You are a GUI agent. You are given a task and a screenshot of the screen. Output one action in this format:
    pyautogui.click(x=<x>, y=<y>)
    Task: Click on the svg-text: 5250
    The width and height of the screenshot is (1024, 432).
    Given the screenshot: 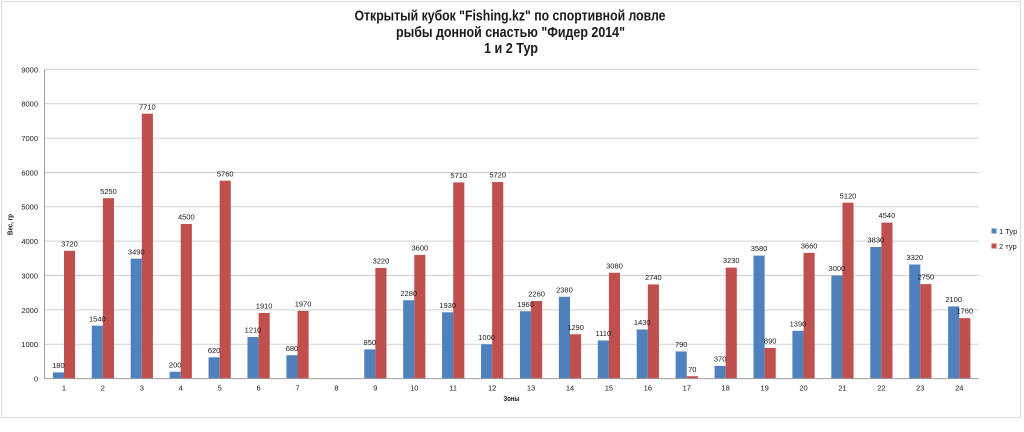 What is the action you would take?
    pyautogui.click(x=108, y=191)
    